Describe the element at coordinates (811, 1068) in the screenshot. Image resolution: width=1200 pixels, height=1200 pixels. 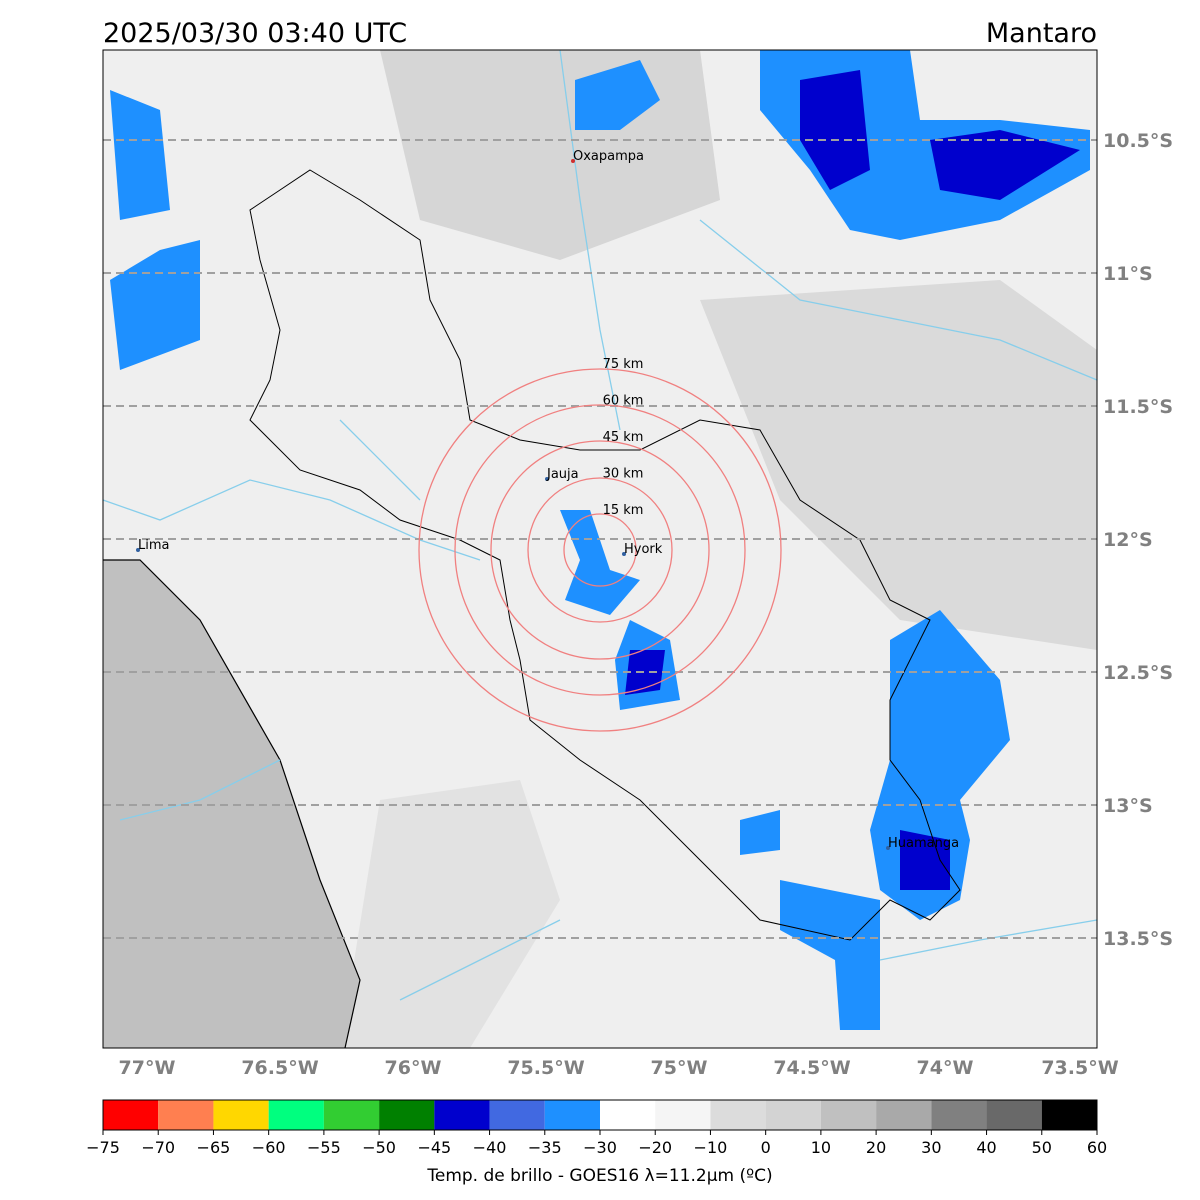
I see `lon-label: 74.5°W` at that location.